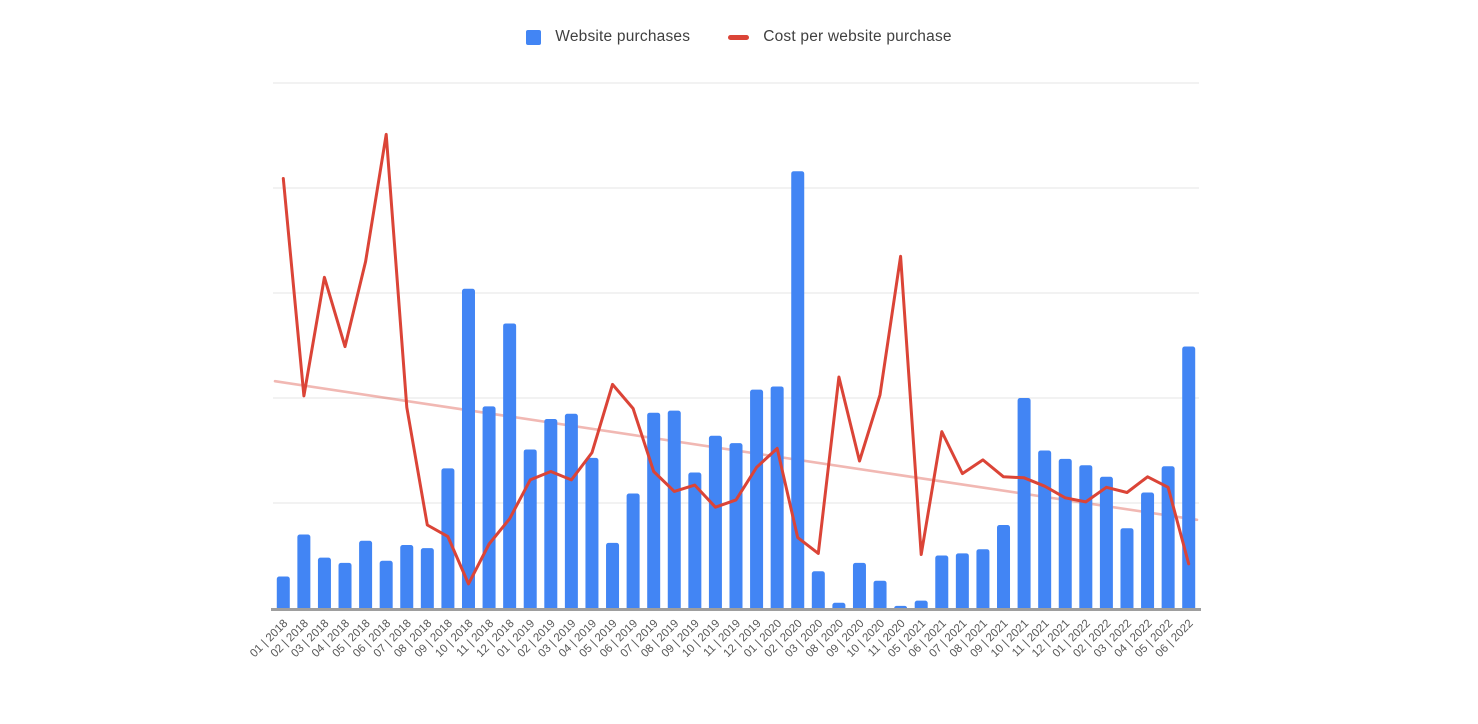 This screenshot has width=1478, height=724. I want to click on legend-item-cost-per-purchase: Cost per website purchase, so click(840, 37).